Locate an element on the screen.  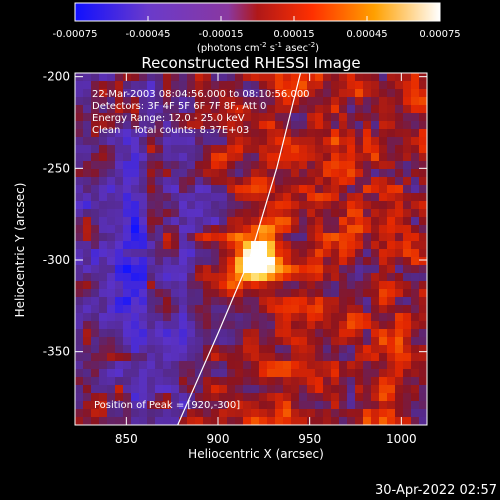
annotation-time: 22-Mar-2003 08:04:56.000 to 08:10:56.000 is located at coordinates (201, 94).